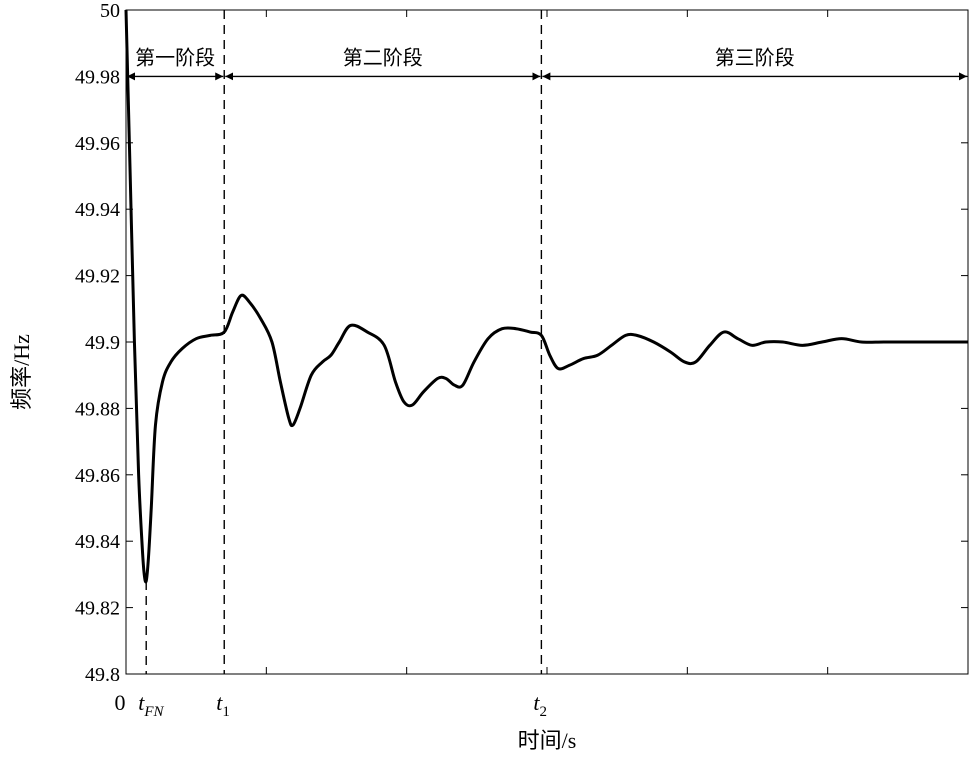  Describe the element at coordinates (97, 476) in the screenshot. I see `y-tick-label: 49.86` at that location.